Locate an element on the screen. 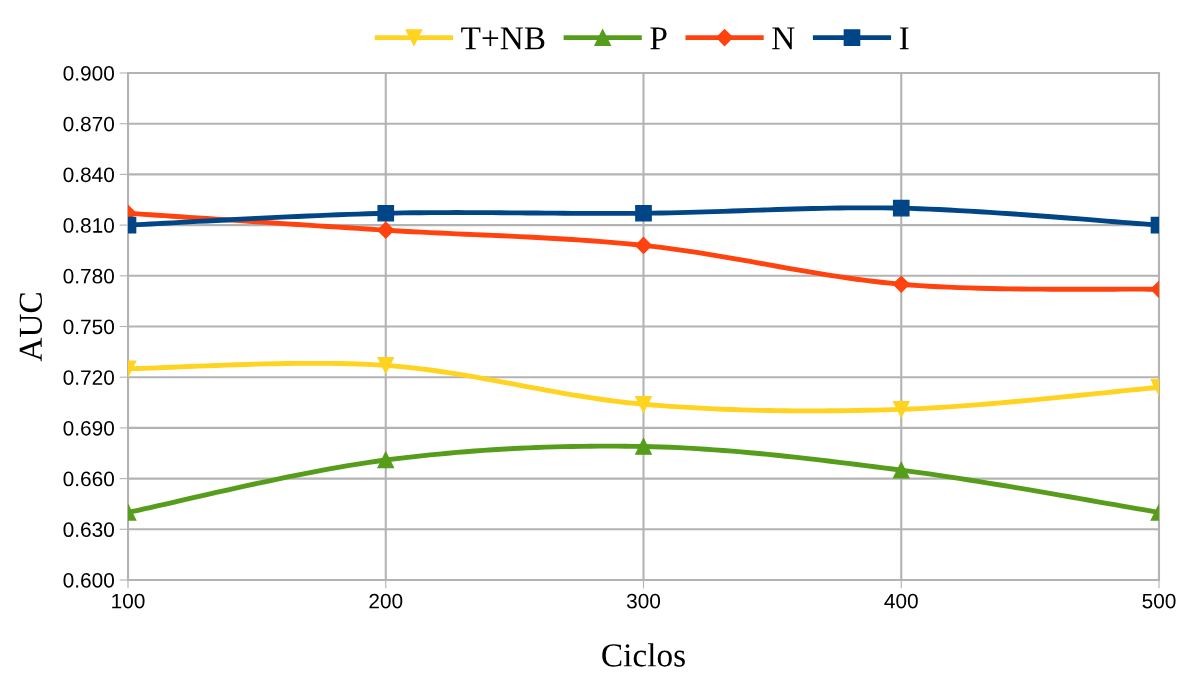 Image resolution: width=1191 pixels, height=679 pixels. y-tick-label: 0.900 is located at coordinates (88, 73).